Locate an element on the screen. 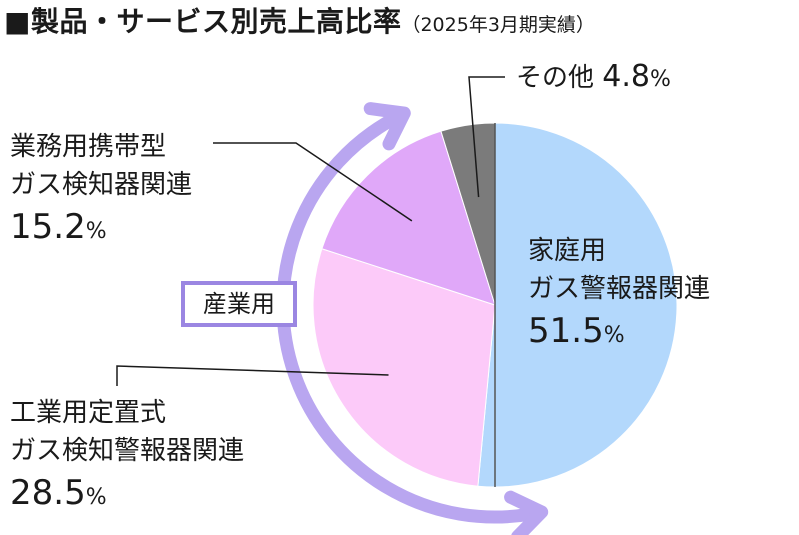  slice-name-line-2: ガス警報器関連 is located at coordinates (619, 289).